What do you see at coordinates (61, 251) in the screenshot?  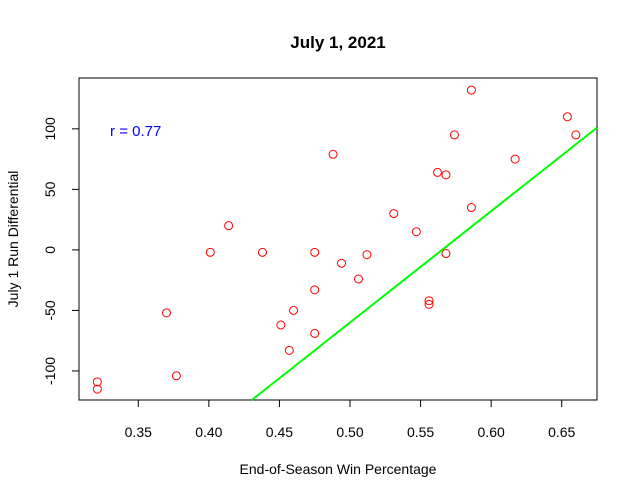 I see `y-axis: -100 -50 0 50 100` at bounding box center [61, 251].